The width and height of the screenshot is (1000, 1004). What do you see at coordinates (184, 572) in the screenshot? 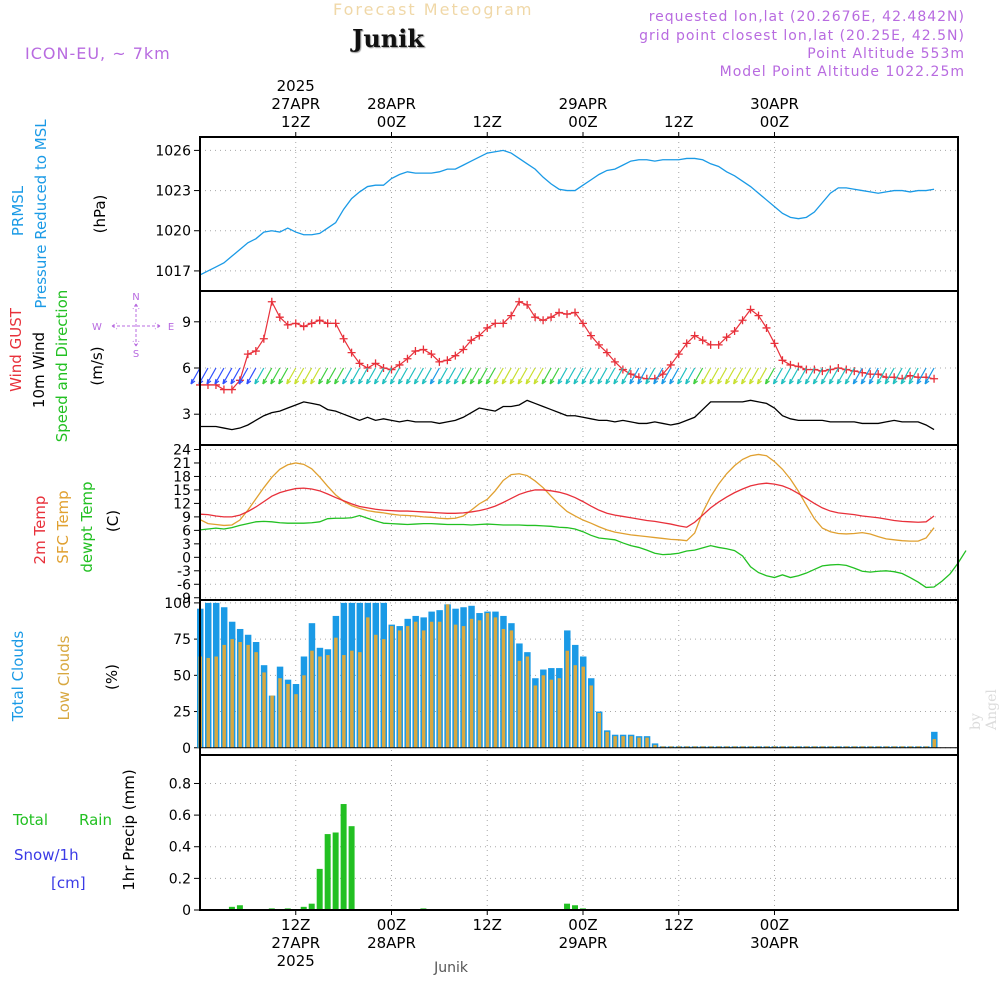
I see `temperature-ytick-label: -3` at bounding box center [184, 572].